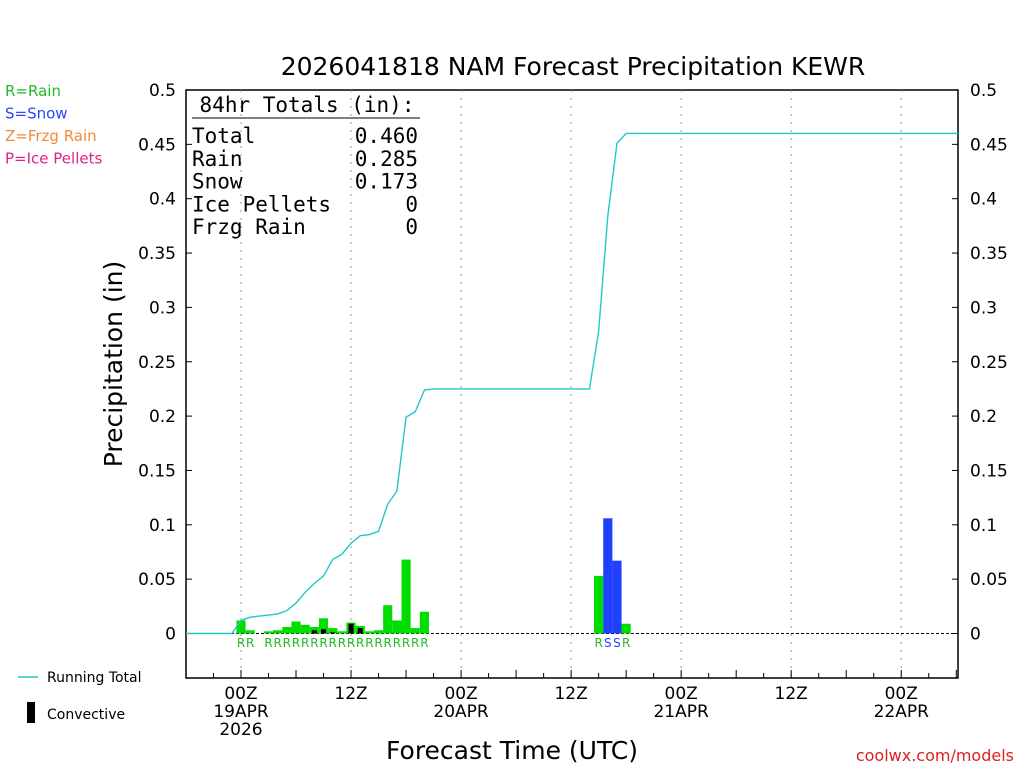  I want to click on y-tick-label-right: 0.25, so click(989, 363).